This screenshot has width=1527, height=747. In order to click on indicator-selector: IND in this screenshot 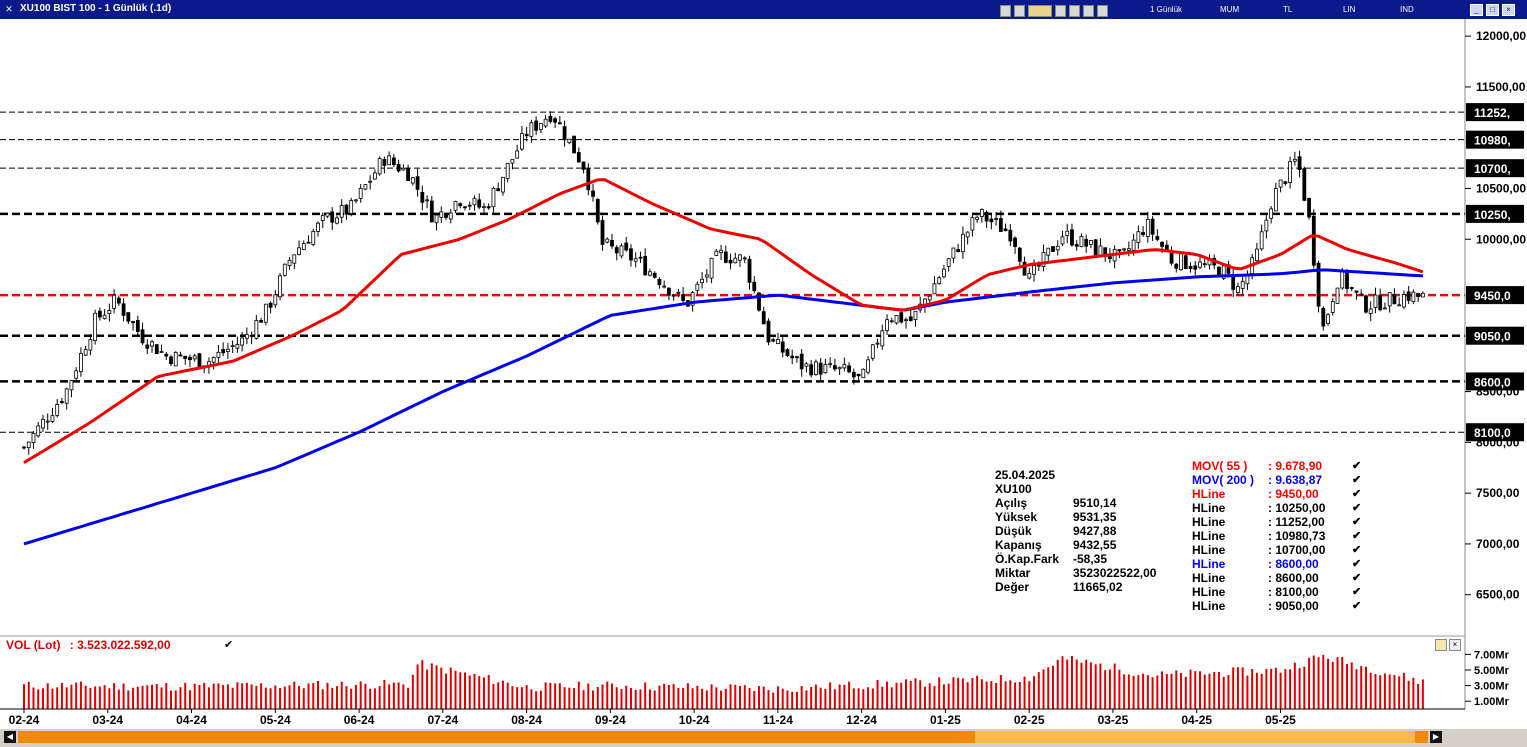, I will do `click(1407, 9)`.